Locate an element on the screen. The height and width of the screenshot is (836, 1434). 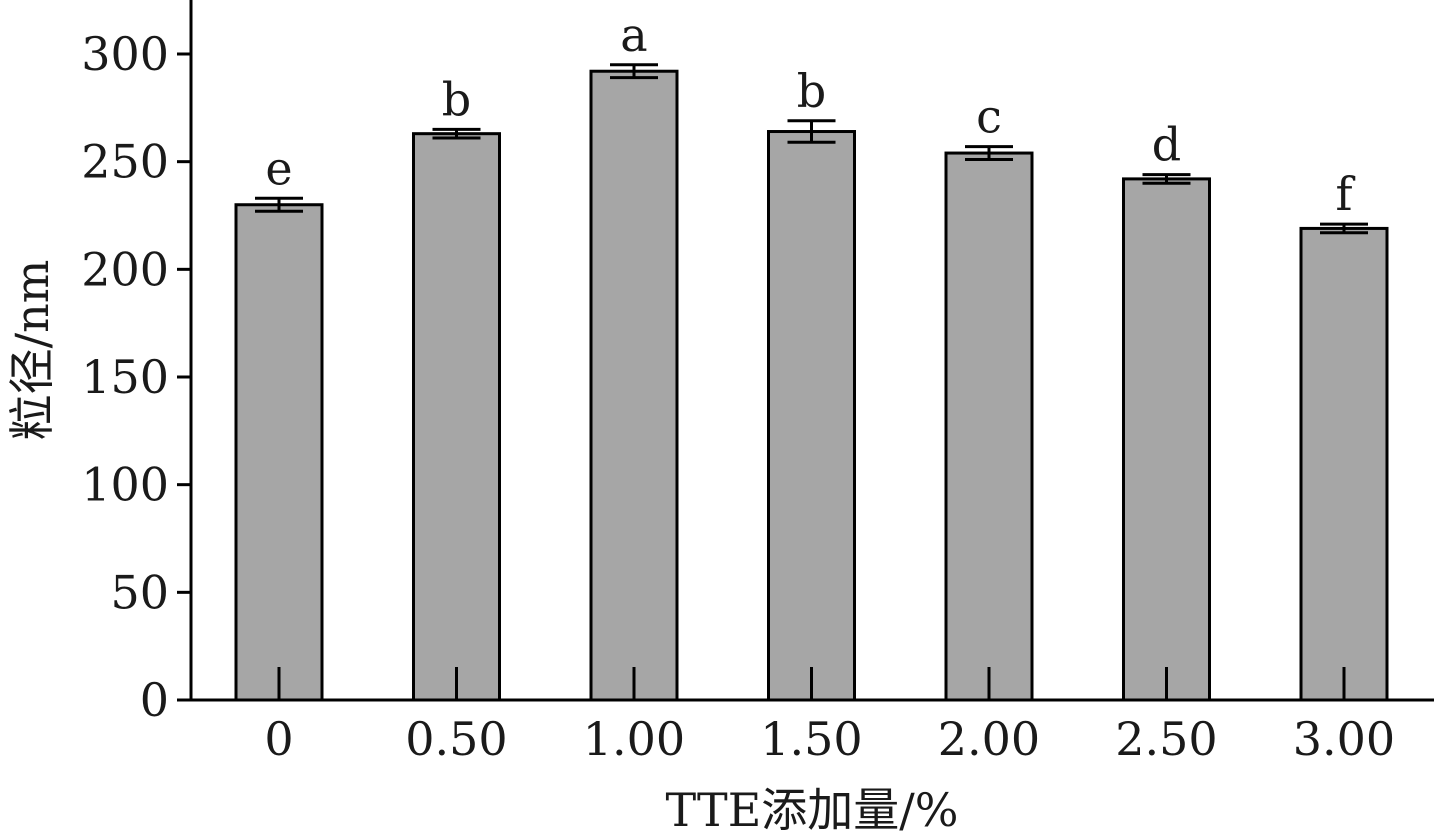
y-ticks-group: 0 50 100 150 200 250 300 is located at coordinates (136, 377).